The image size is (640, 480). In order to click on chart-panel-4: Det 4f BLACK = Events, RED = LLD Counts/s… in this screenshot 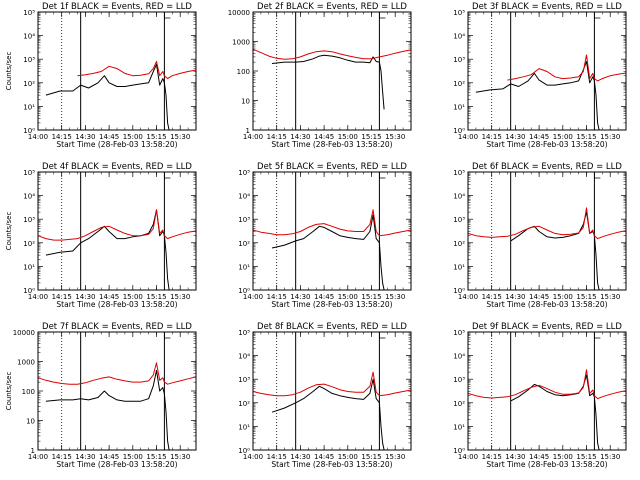, I will do `click(101, 235)`.